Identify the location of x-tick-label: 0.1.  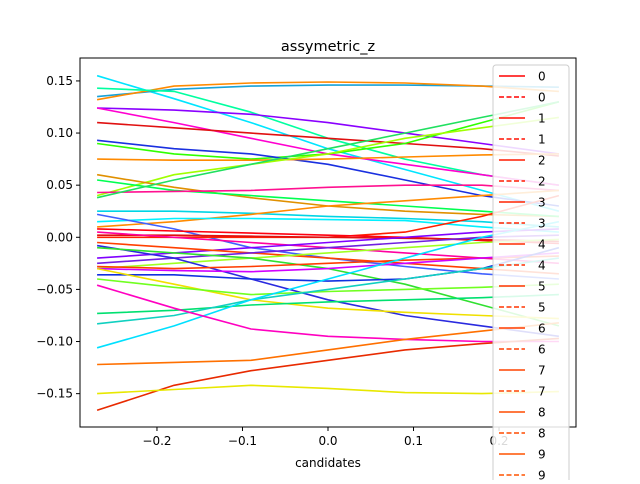
(413, 441).